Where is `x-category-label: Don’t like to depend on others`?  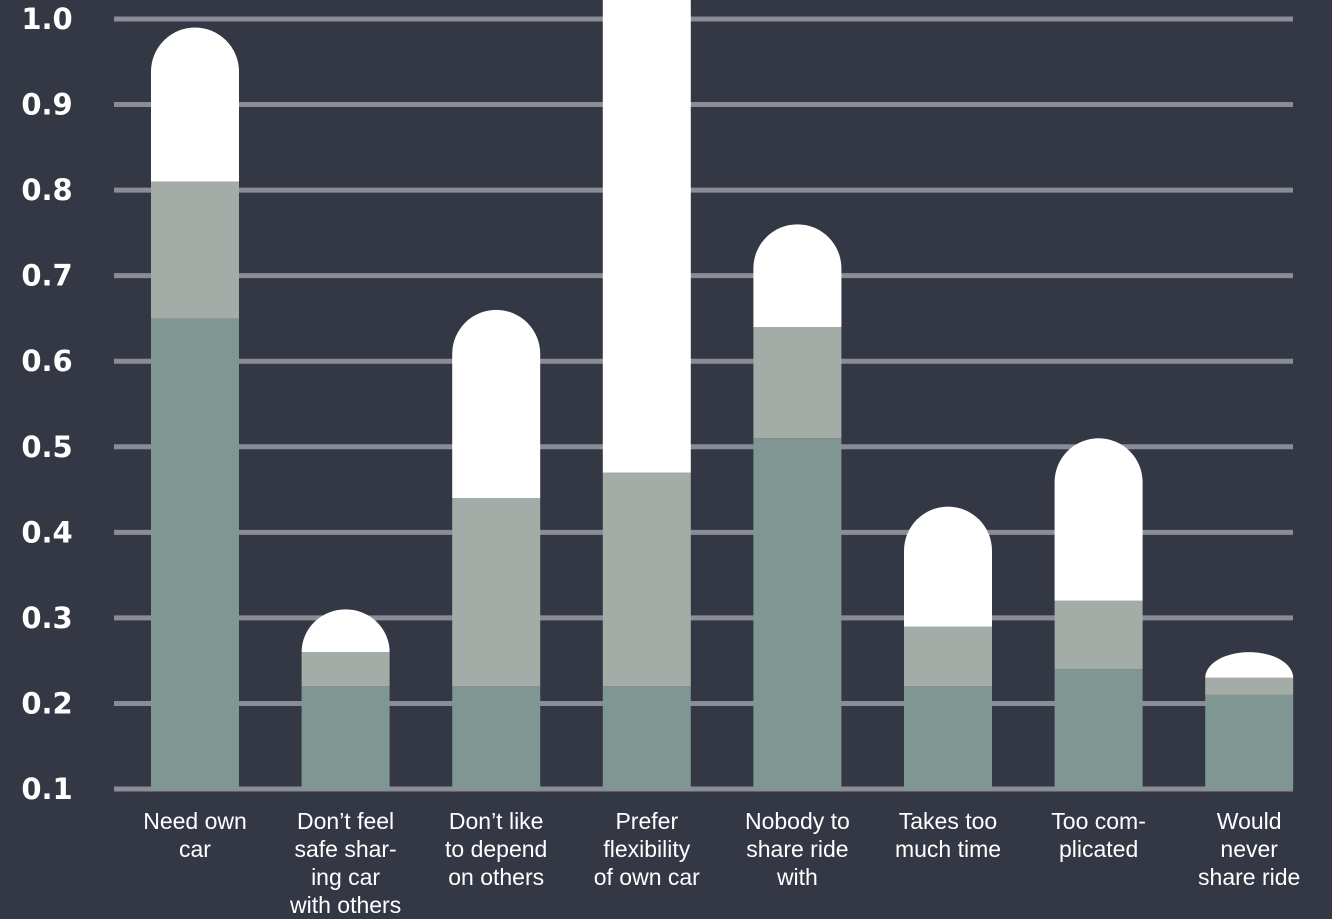 x-category-label: Don’t like to depend on others is located at coordinates (496, 849).